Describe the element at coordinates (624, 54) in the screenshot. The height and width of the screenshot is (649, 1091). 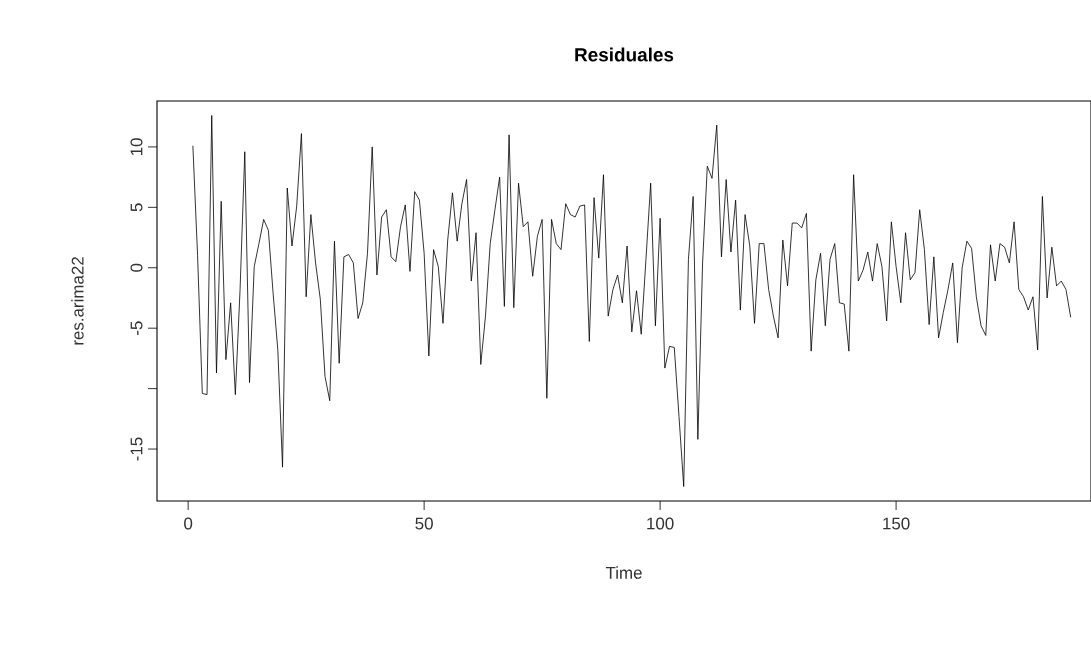
I see `chart-title: Residuales` at that location.